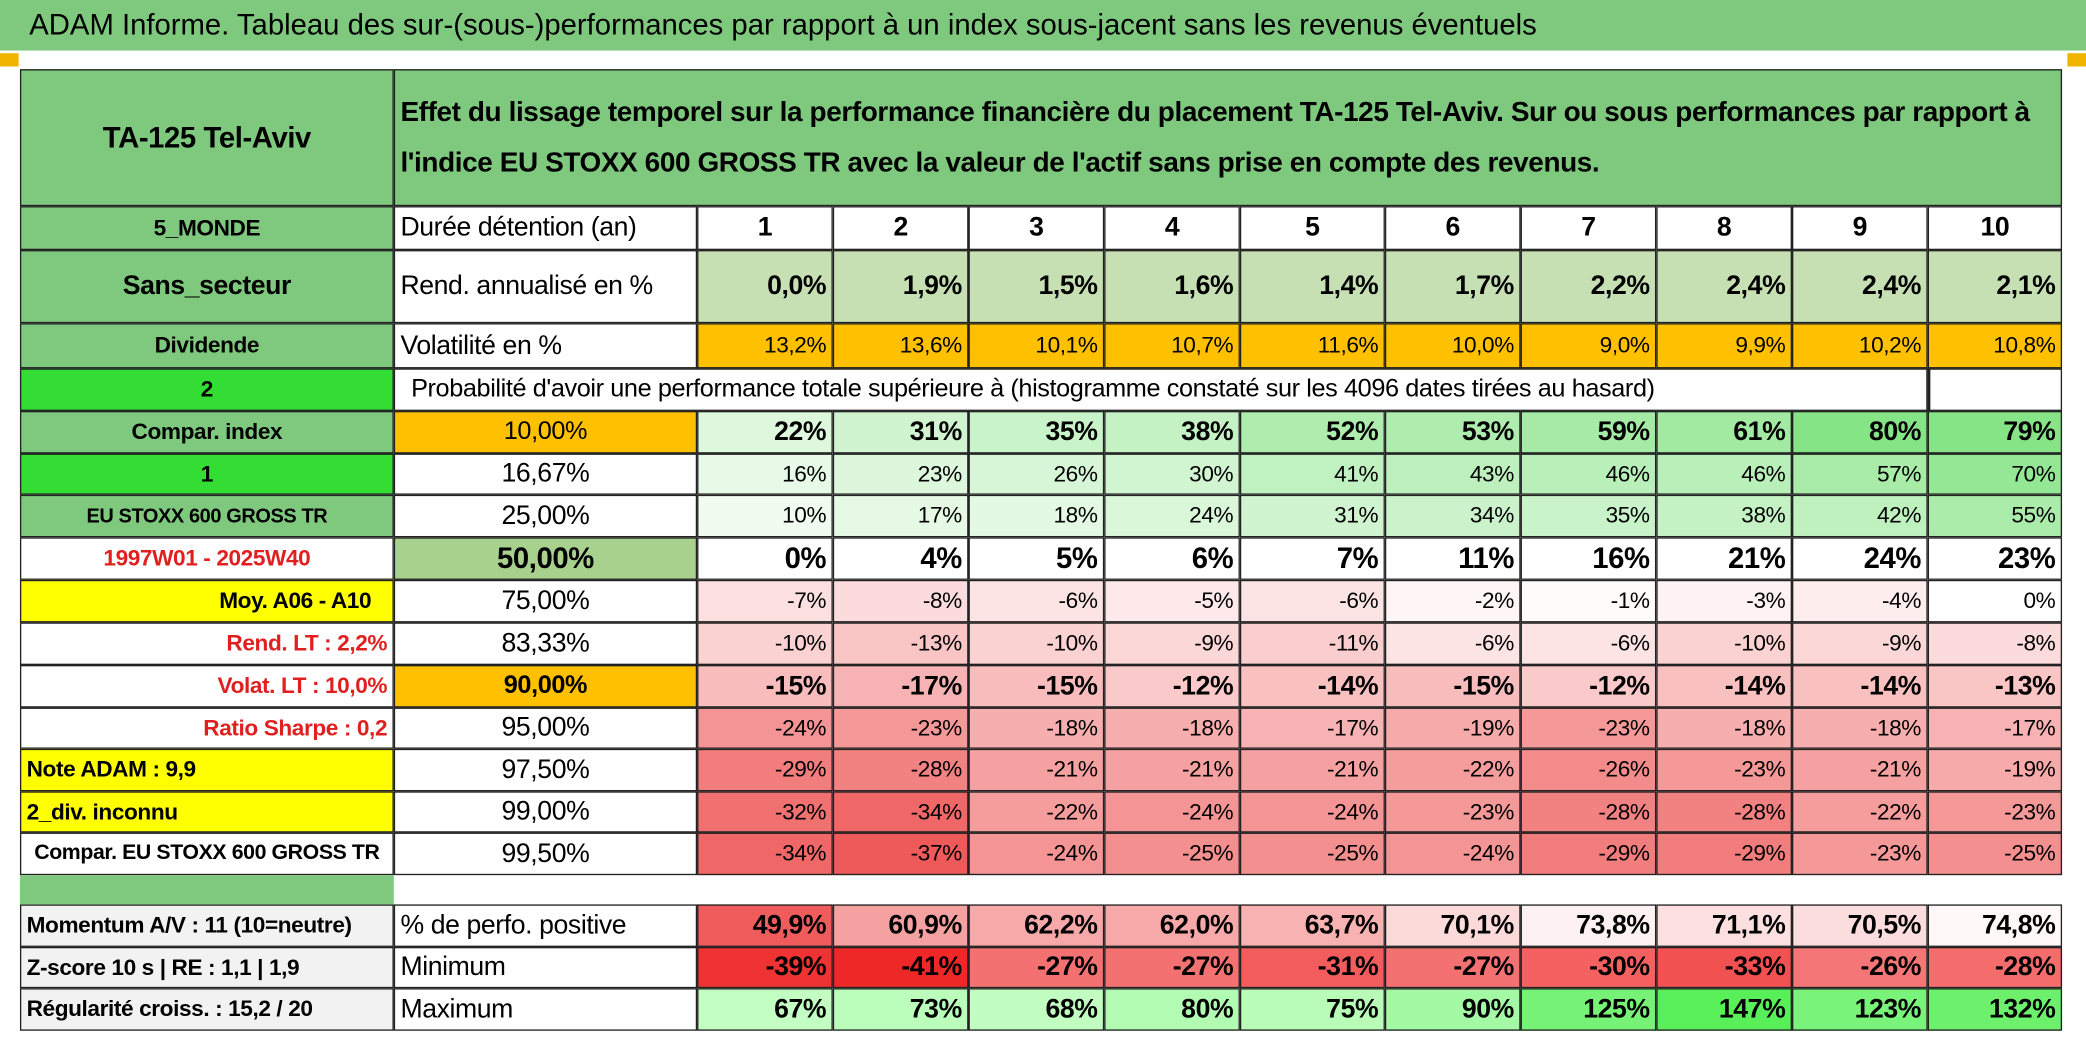 The image size is (2086, 1044). What do you see at coordinates (1724, 558) in the screenshot?
I see `value-cell: 21%` at bounding box center [1724, 558].